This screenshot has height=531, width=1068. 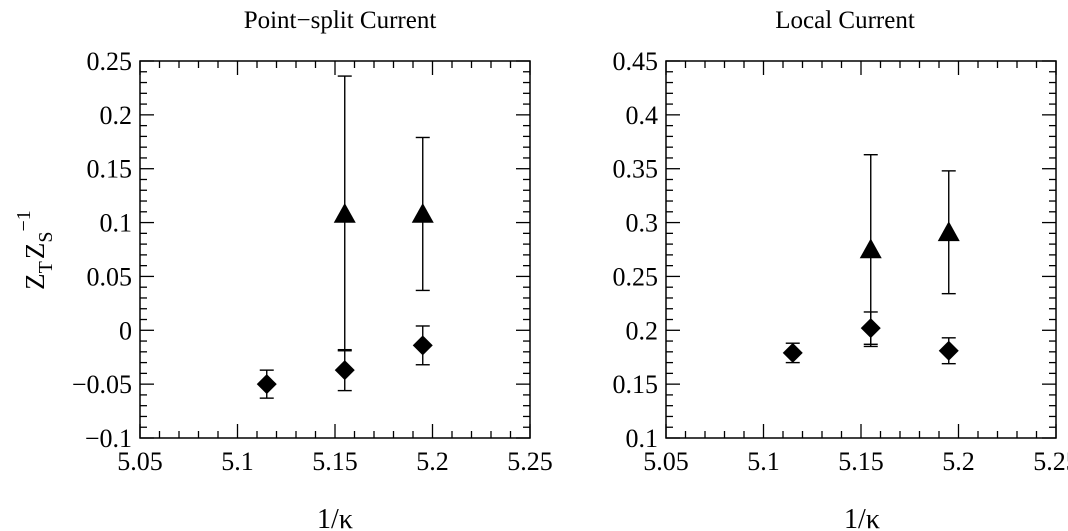 I want to click on y-axis-label: ZTZS−1, so click(x=35, y=250).